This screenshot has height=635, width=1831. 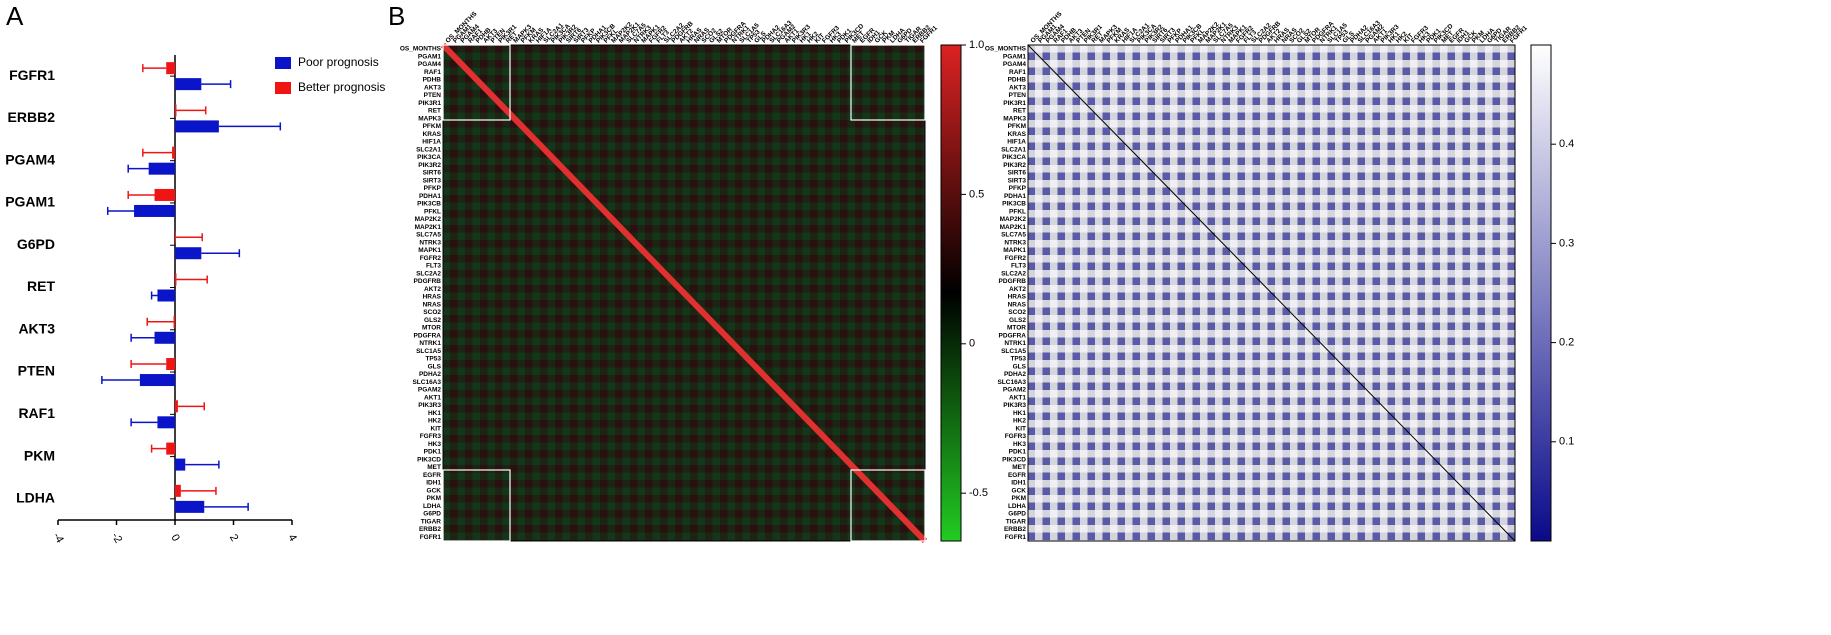 What do you see at coordinates (1017, 180) in the screenshot?
I see `row-label: SIRT3` at bounding box center [1017, 180].